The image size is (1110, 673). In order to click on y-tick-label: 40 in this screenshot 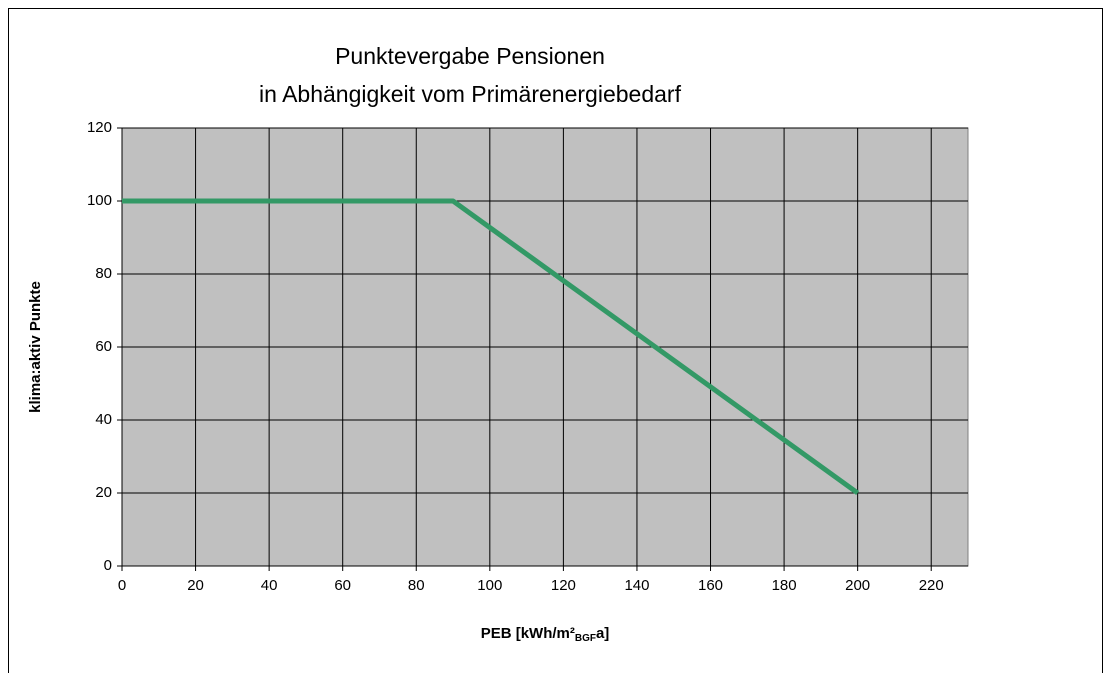, I will do `click(103, 419)`.